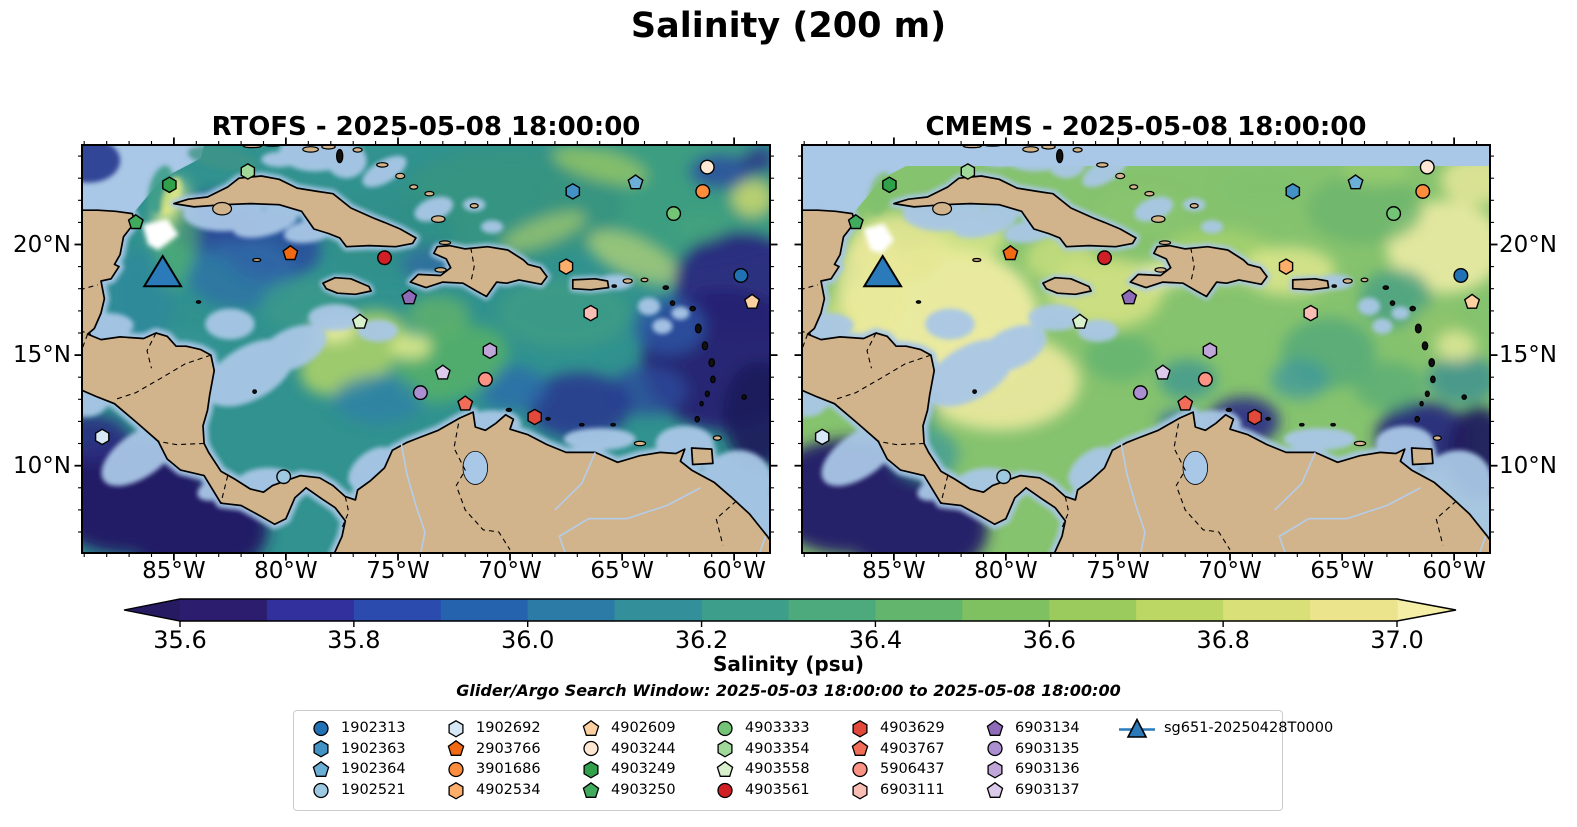  Describe the element at coordinates (897, 759) in the screenshot. I see `legend-column: 4903629 4903767 5906437 6903111` at that location.